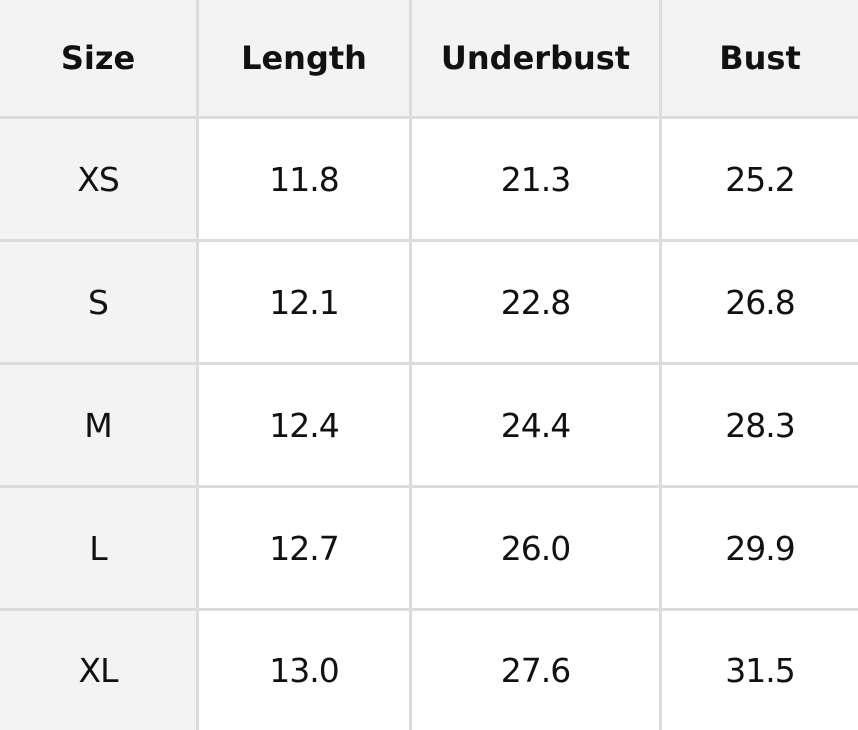 The image size is (858, 730). What do you see at coordinates (760, 58) in the screenshot?
I see `header-cell: Bust` at bounding box center [760, 58].